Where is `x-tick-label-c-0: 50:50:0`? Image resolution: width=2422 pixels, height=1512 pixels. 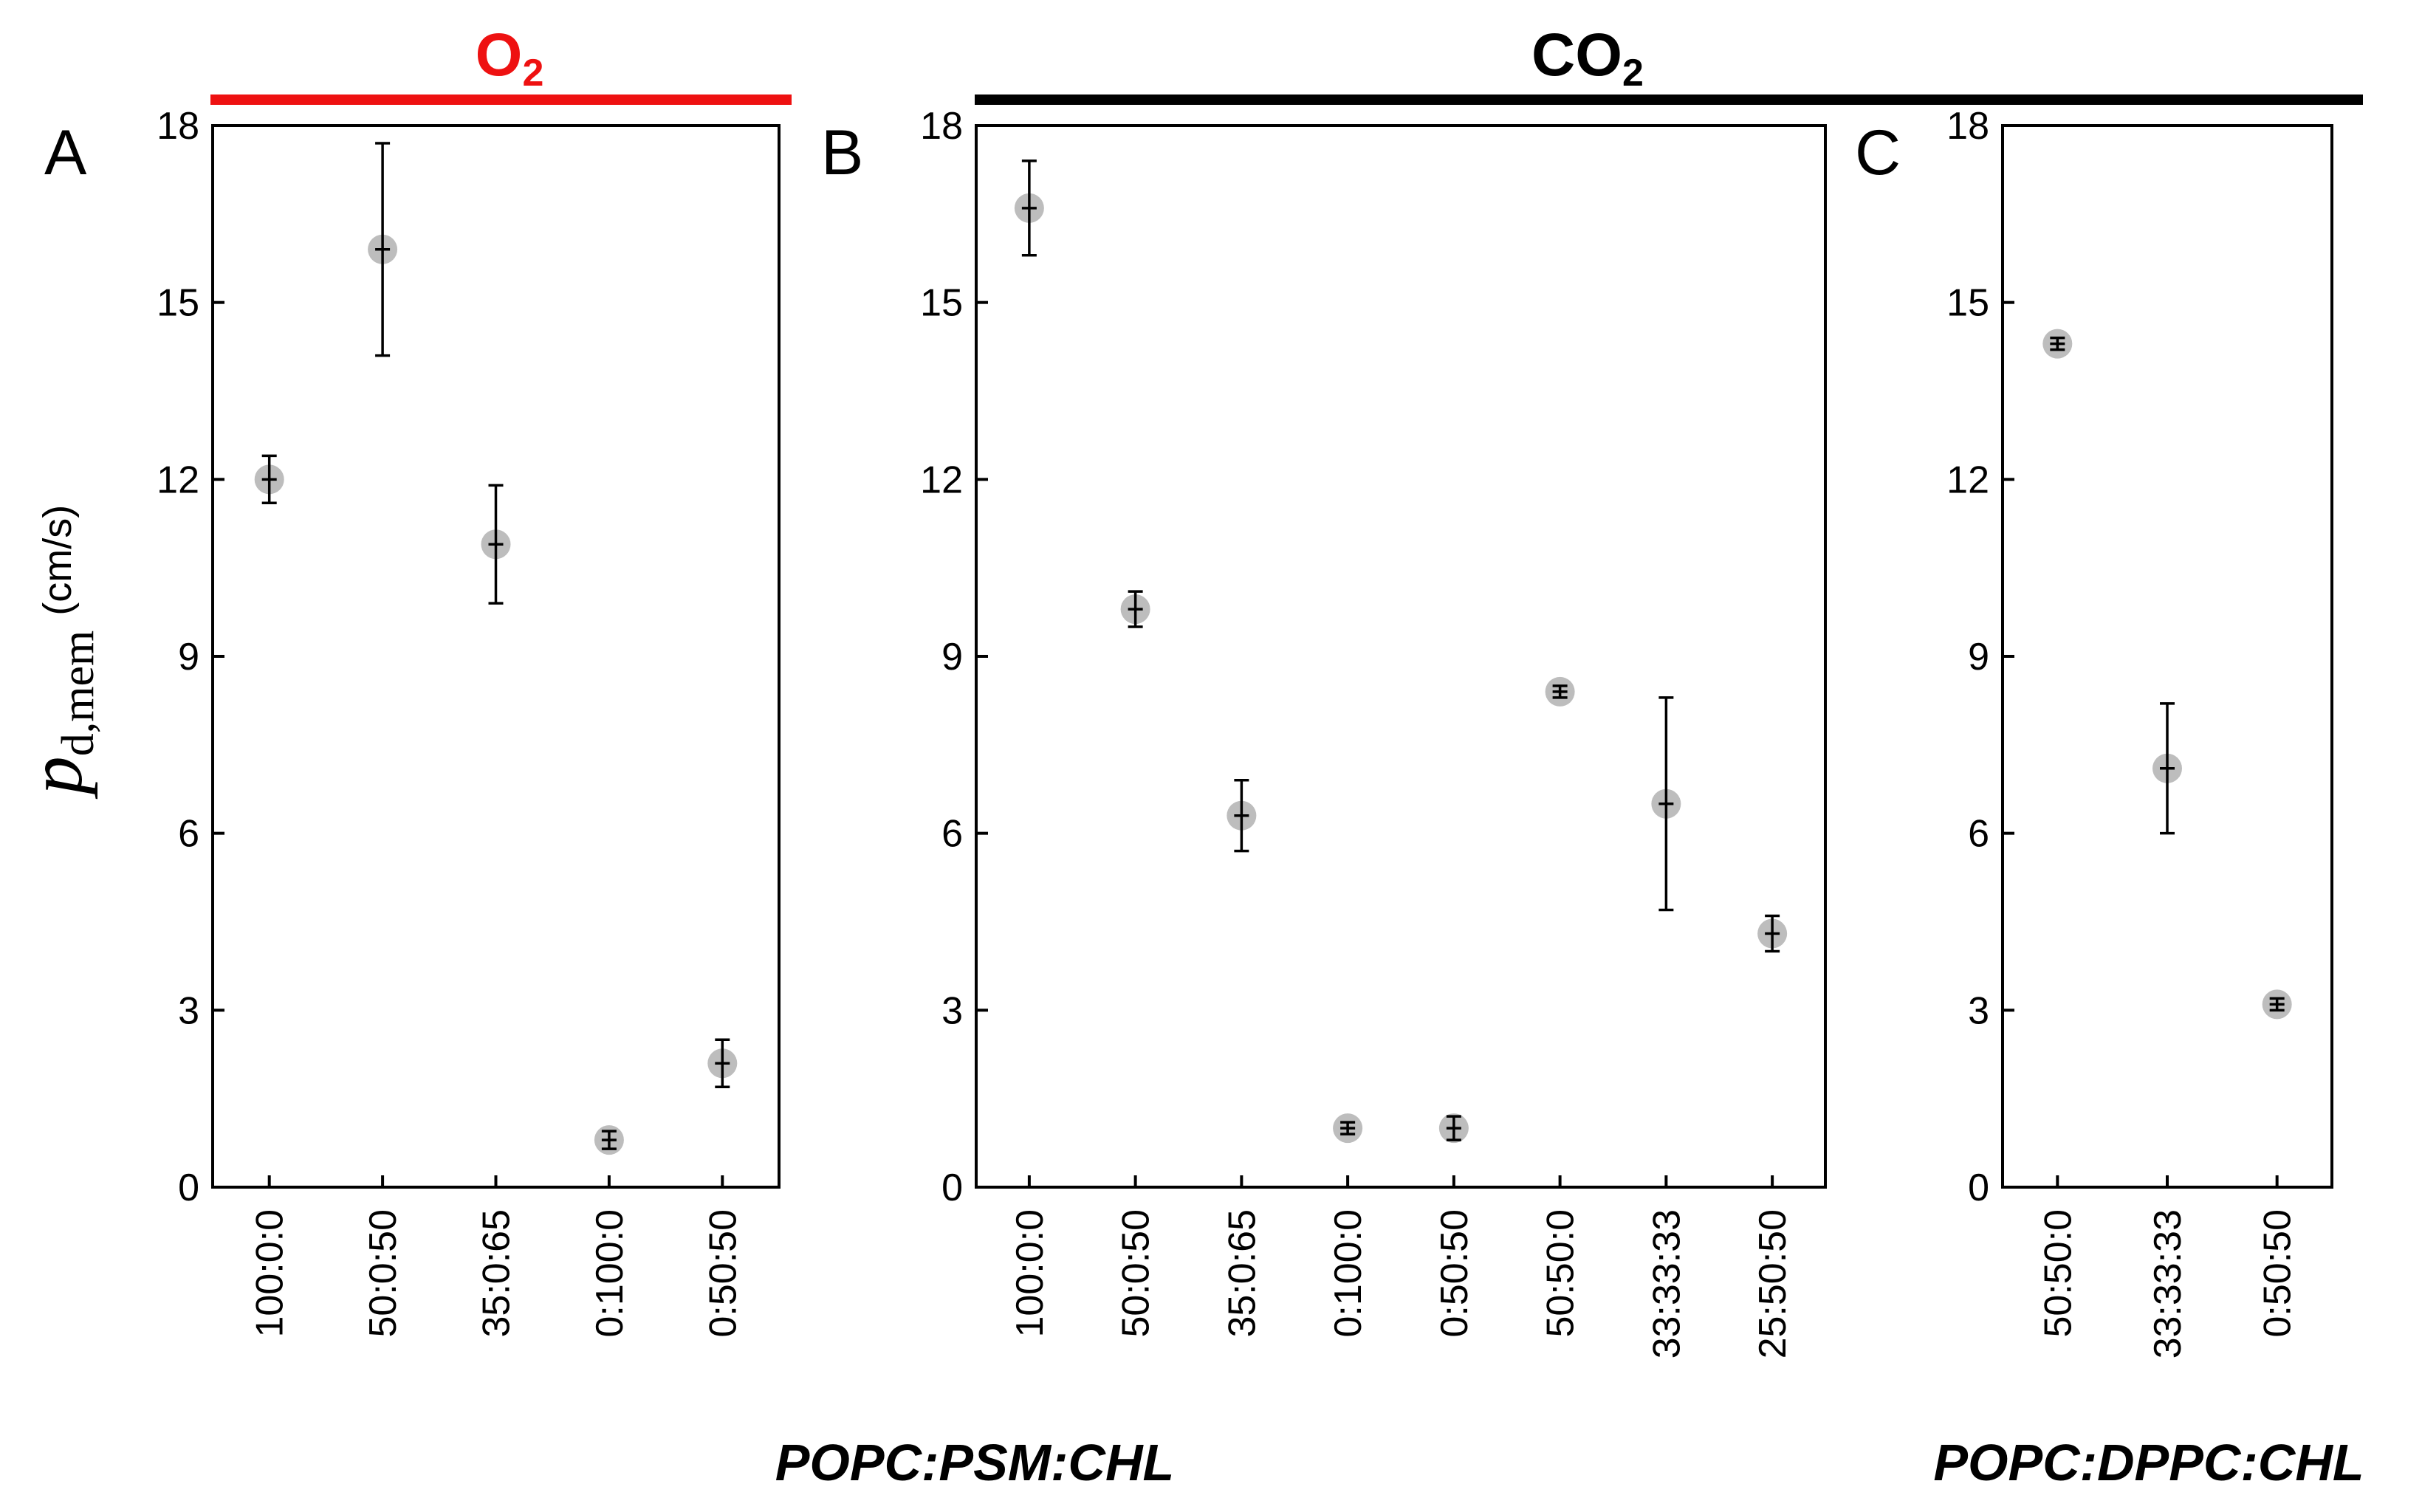
x-tick-label-c-0: 50:50:0 is located at coordinates (2058, 1273).